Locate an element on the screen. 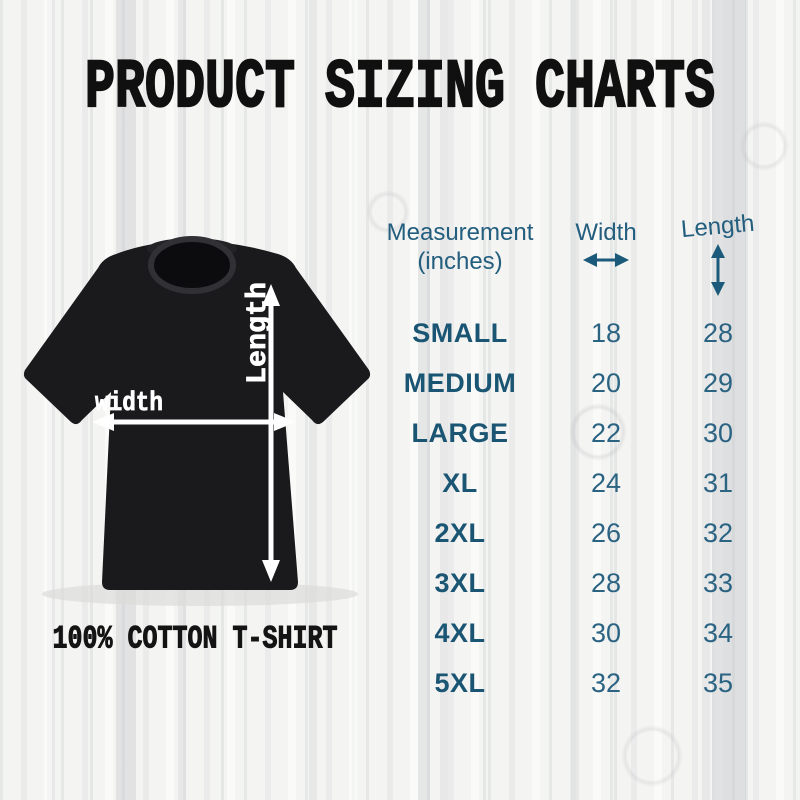  measurement-header-line2: (inches) is located at coordinates (460, 261).